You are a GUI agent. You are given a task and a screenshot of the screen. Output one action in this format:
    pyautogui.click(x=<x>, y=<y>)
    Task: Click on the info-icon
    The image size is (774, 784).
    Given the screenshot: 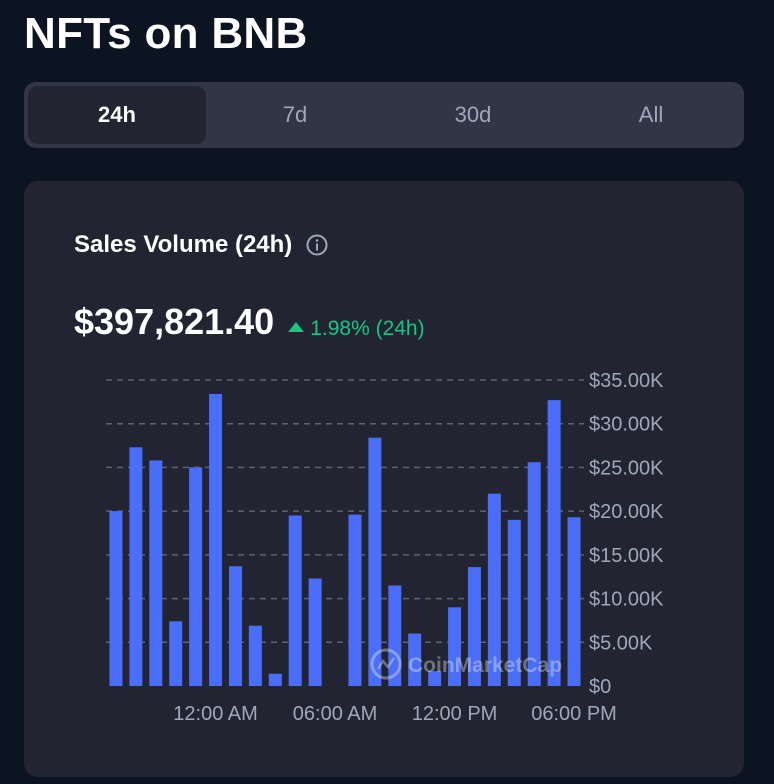 What is the action you would take?
    pyautogui.click(x=317, y=245)
    